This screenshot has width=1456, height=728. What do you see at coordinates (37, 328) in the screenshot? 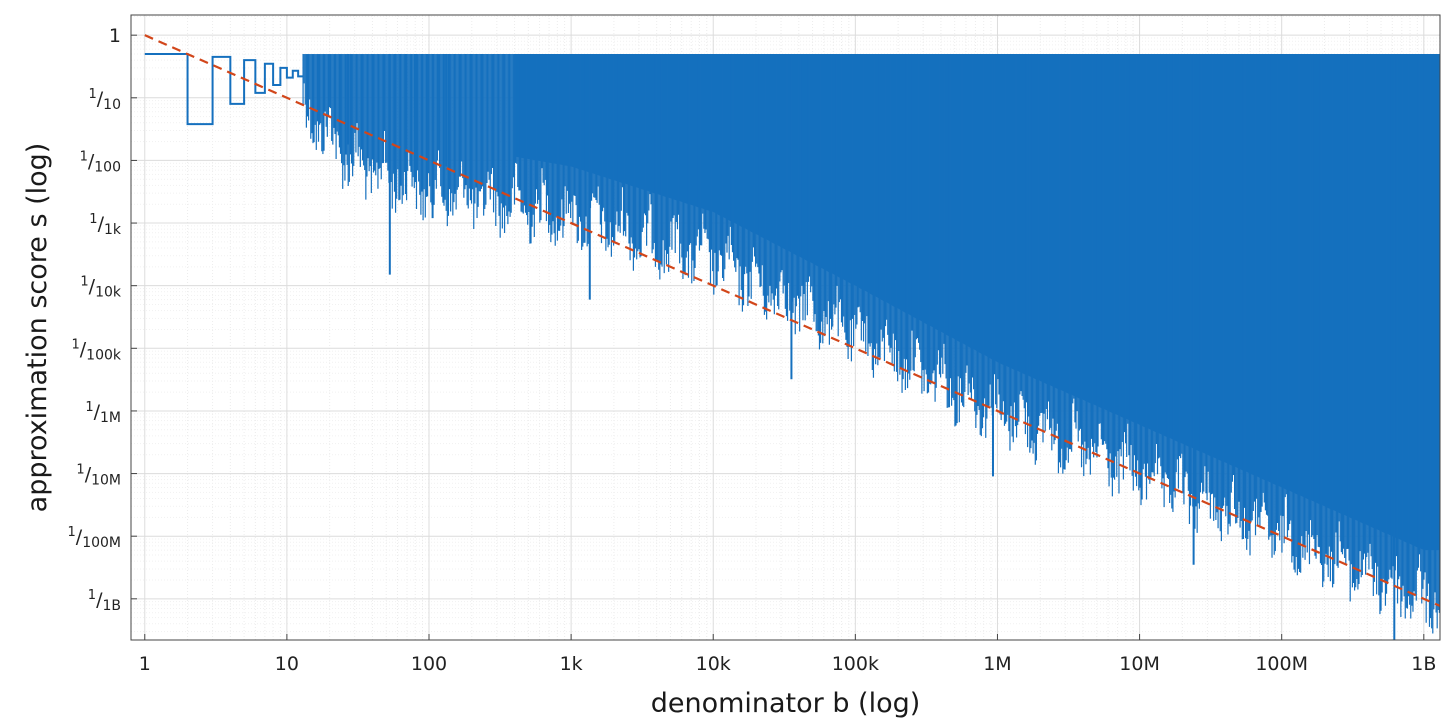
I see `y-axis-title: approximation score s (log)` at bounding box center [37, 328].